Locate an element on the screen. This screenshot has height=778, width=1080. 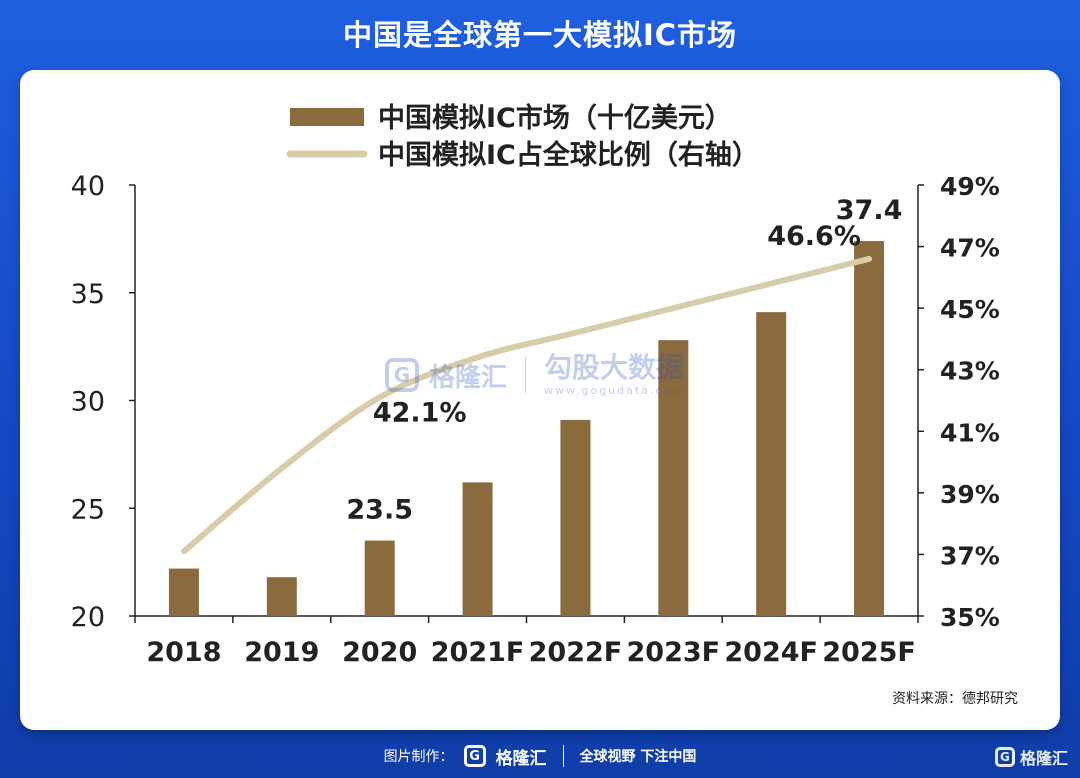
data-label: 42.1% is located at coordinates (420, 412).